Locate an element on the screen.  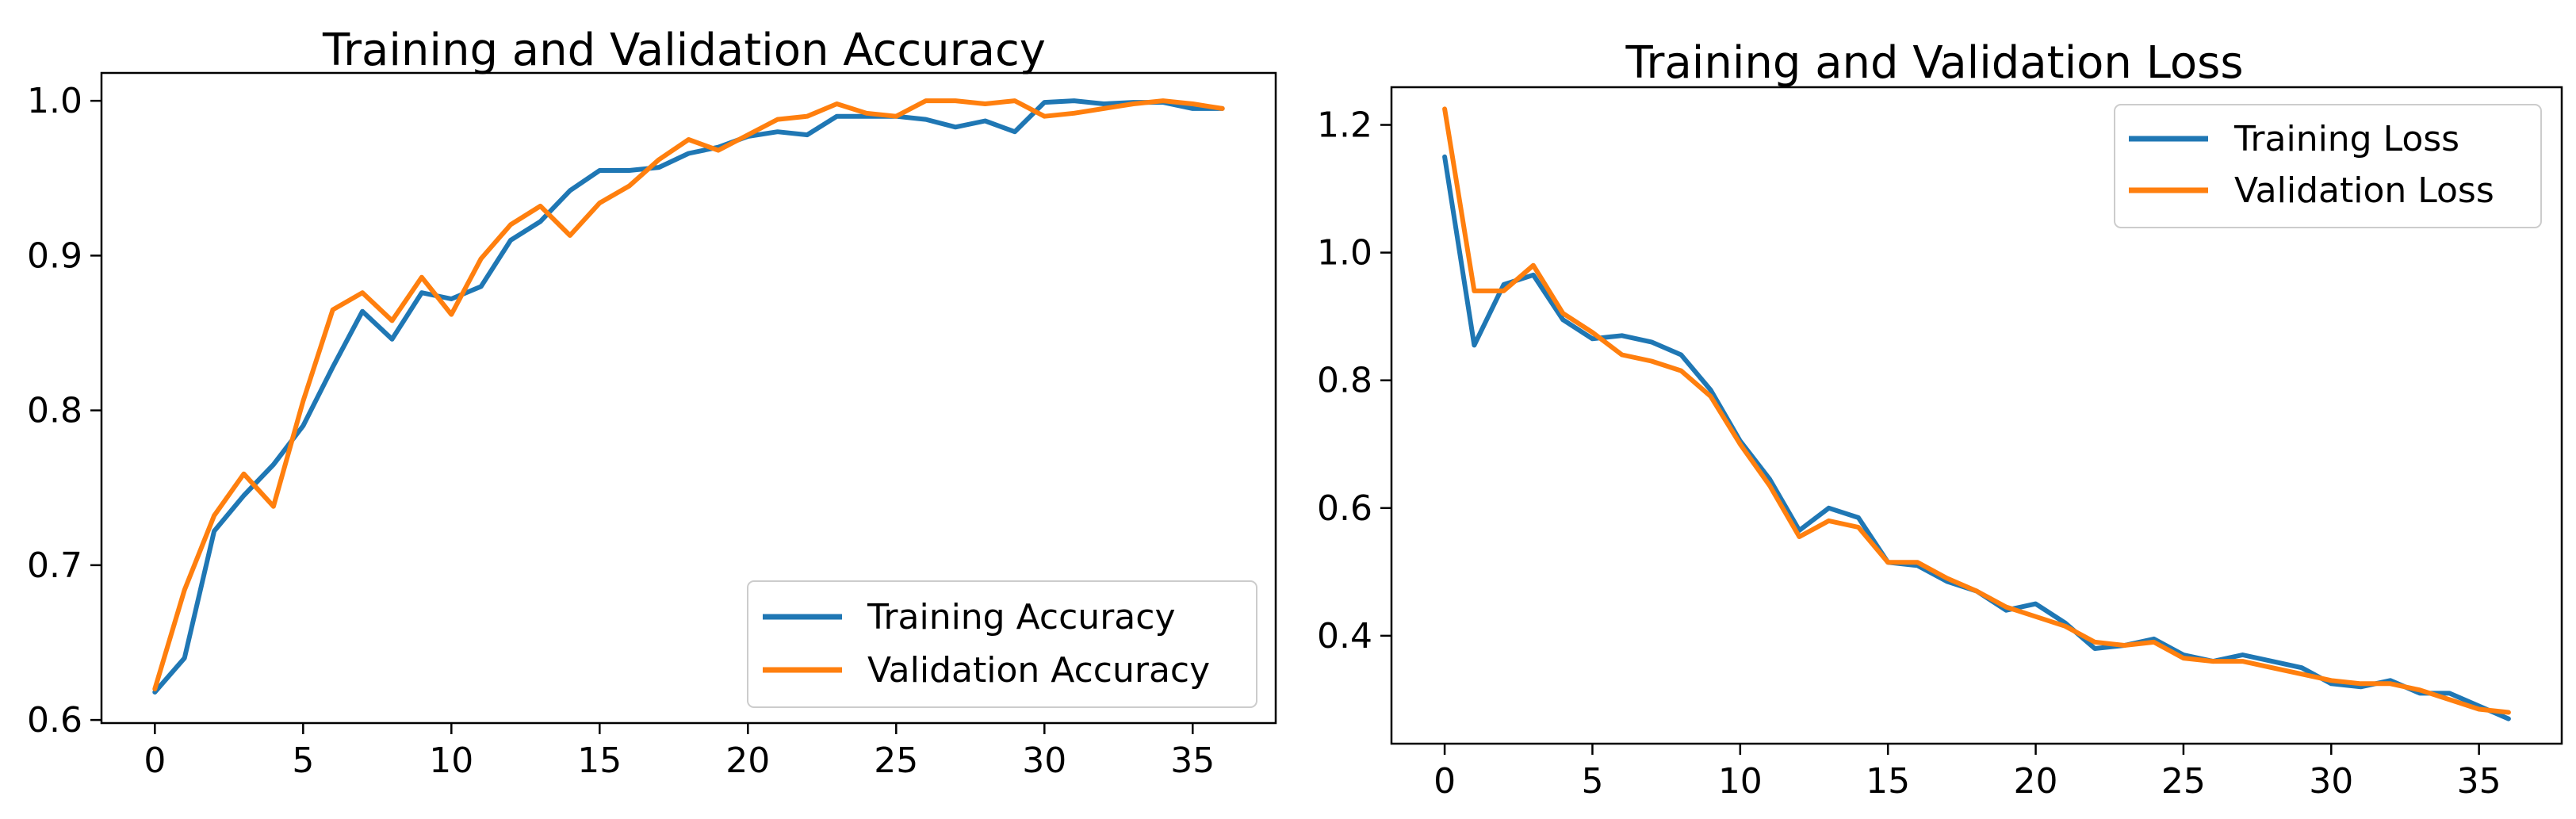
legend-label-training-loss: Training Loss is located at coordinates (2346, 139).